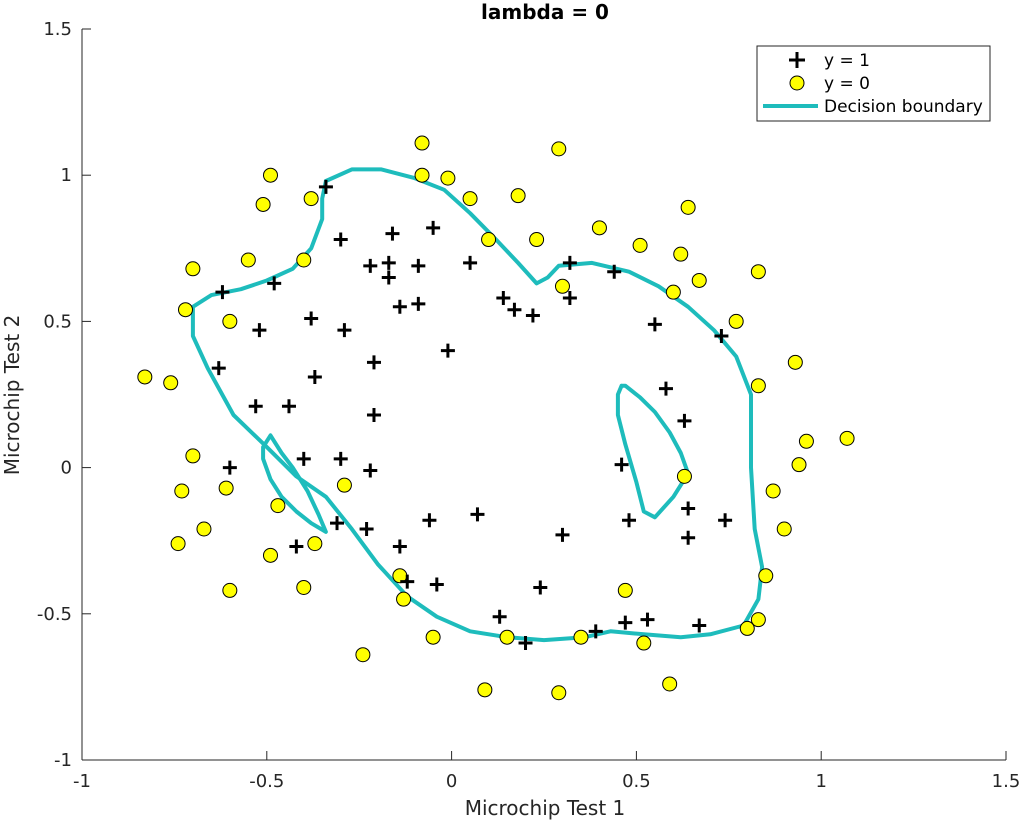 This screenshot has height=824, width=1026. What do you see at coordinates (64, 395) in the screenshot?
I see `y-axis-ticks: -1 -0.5 0 0.5 1 1.5` at bounding box center [64, 395].